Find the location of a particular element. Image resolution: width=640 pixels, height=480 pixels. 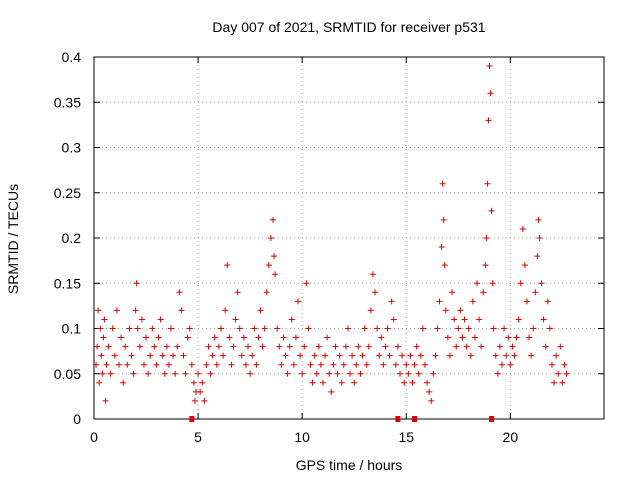

y-tick-label: 0.4 is located at coordinates (72, 57).